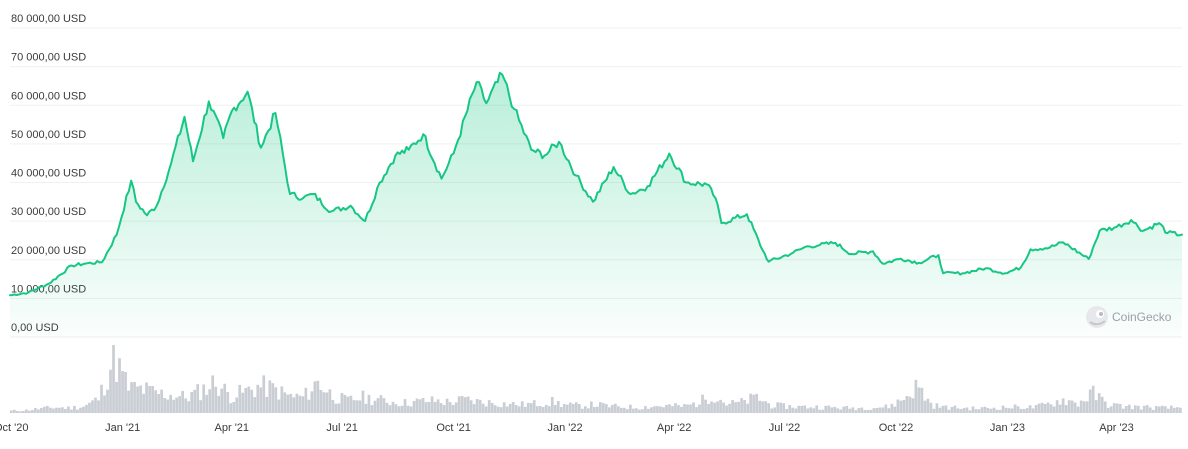  I want to click on y-tick-label: 70 000,00 USD, so click(48, 58).